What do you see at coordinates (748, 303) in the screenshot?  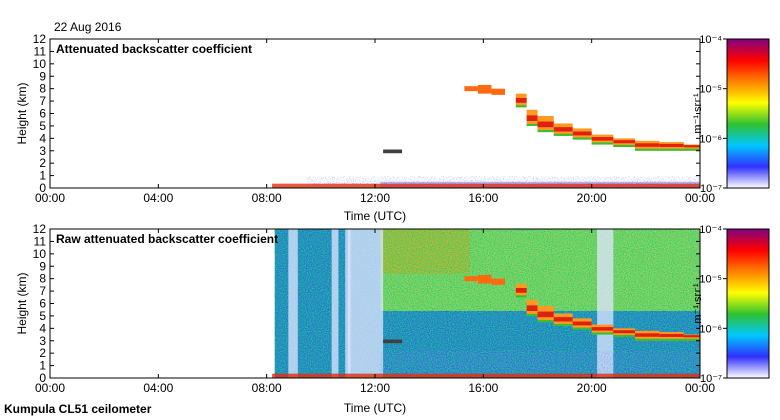 I see `colorbar` at bounding box center [748, 303].